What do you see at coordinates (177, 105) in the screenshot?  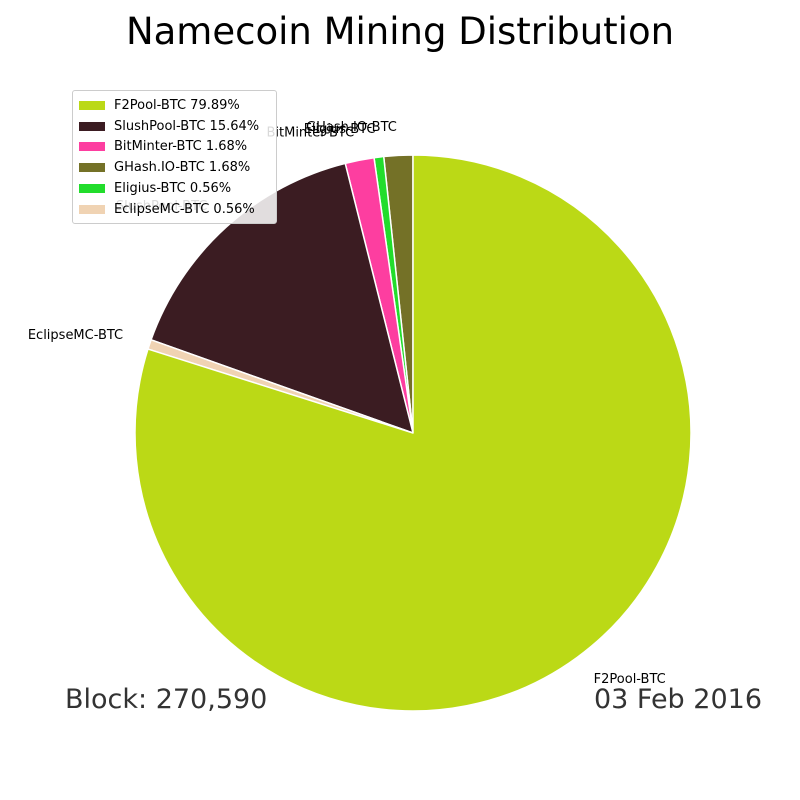 I see `legend-label: F2Pool-BTC 79.89%` at bounding box center [177, 105].